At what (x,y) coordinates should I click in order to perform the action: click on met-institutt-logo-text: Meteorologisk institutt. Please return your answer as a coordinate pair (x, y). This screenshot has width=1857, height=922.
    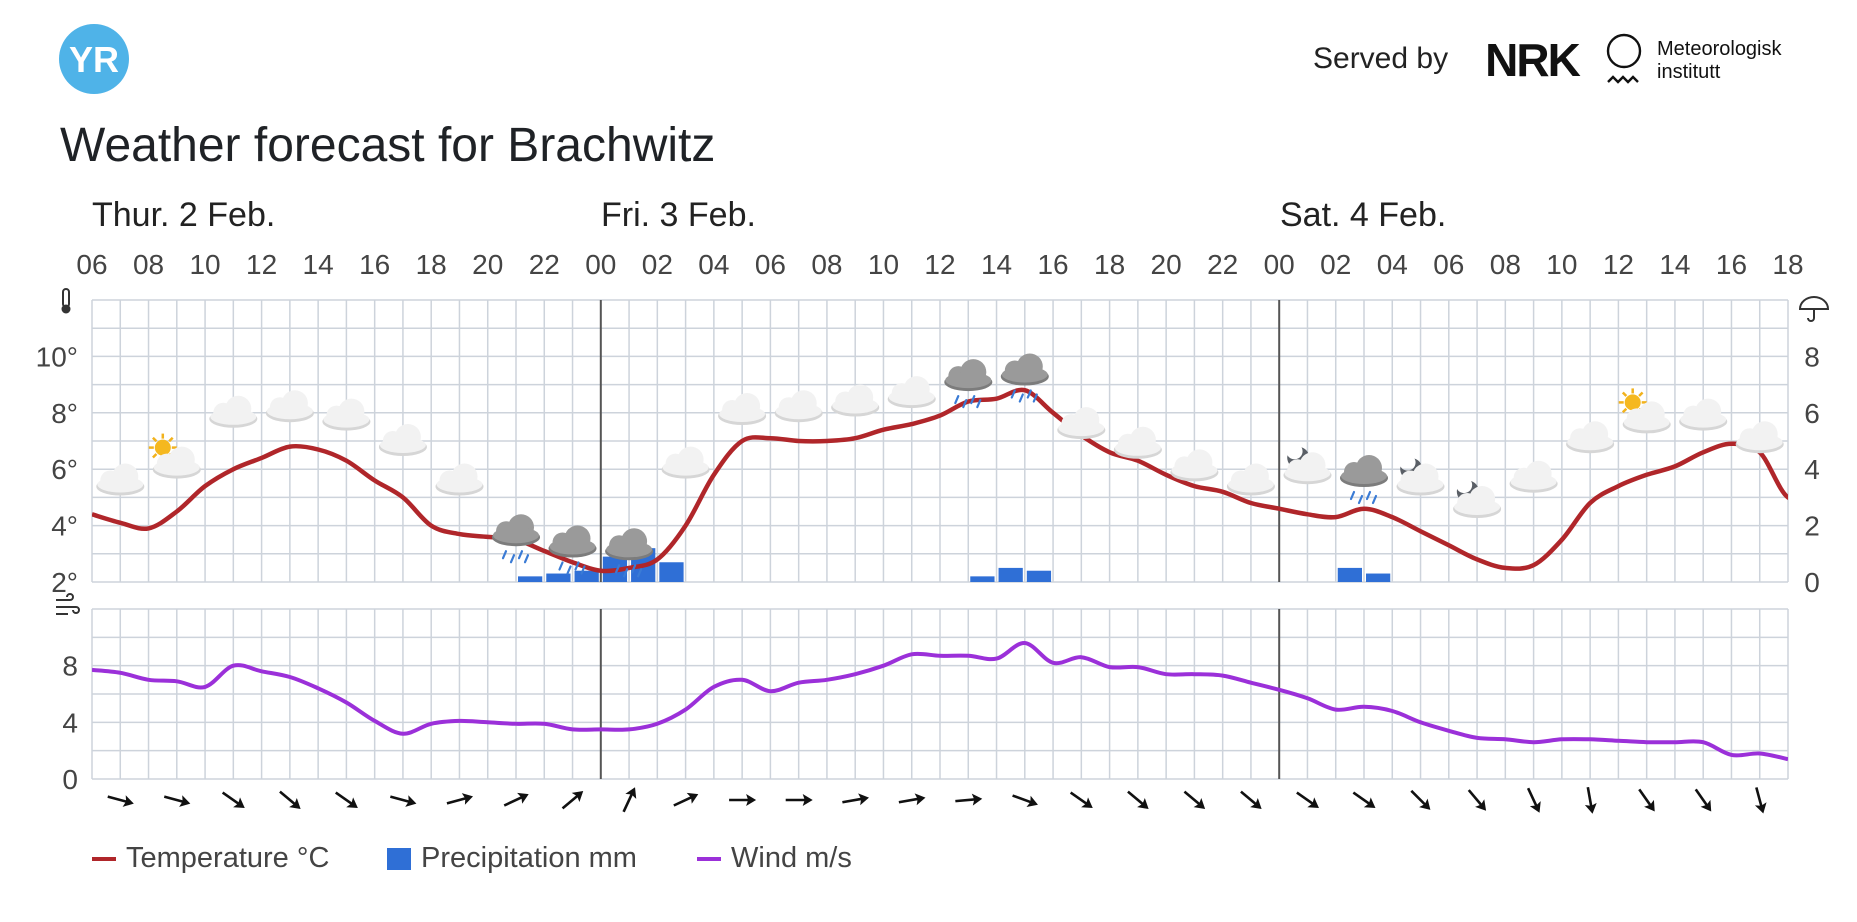
    Looking at the image, I should click on (1719, 61).